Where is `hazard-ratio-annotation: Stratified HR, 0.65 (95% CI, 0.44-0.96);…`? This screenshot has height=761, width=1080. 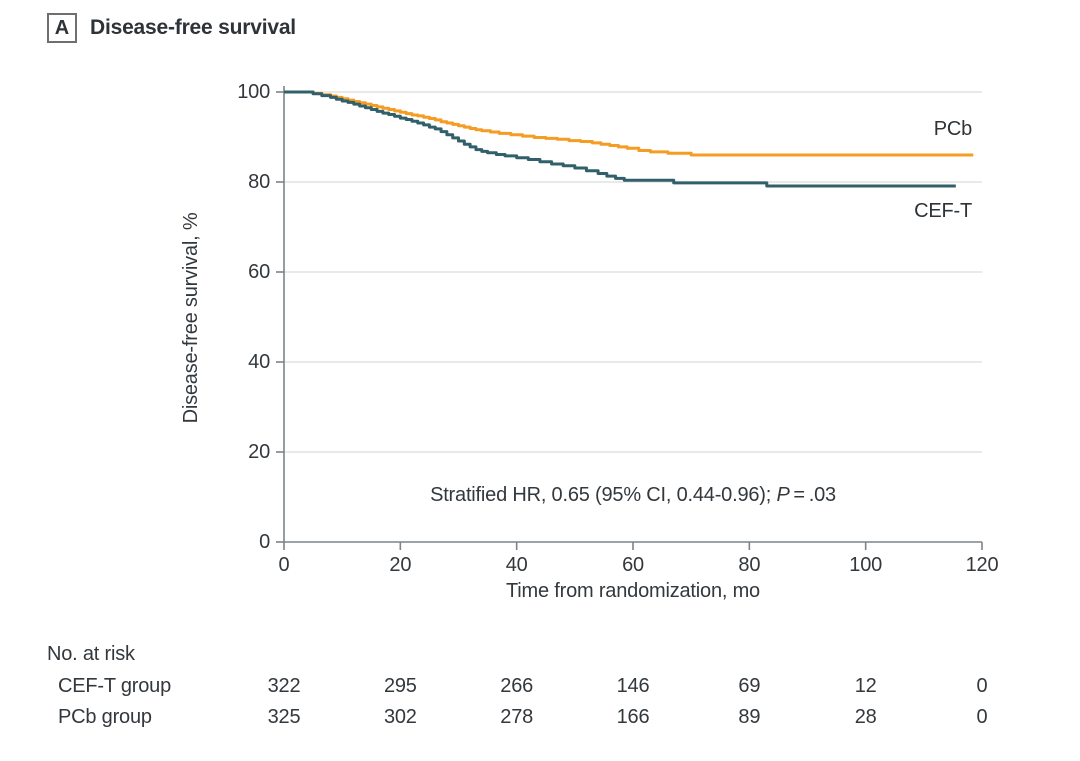 hazard-ratio-annotation: Stratified HR, 0.65 (95% CI, 0.44-0.96);… is located at coordinates (633, 495).